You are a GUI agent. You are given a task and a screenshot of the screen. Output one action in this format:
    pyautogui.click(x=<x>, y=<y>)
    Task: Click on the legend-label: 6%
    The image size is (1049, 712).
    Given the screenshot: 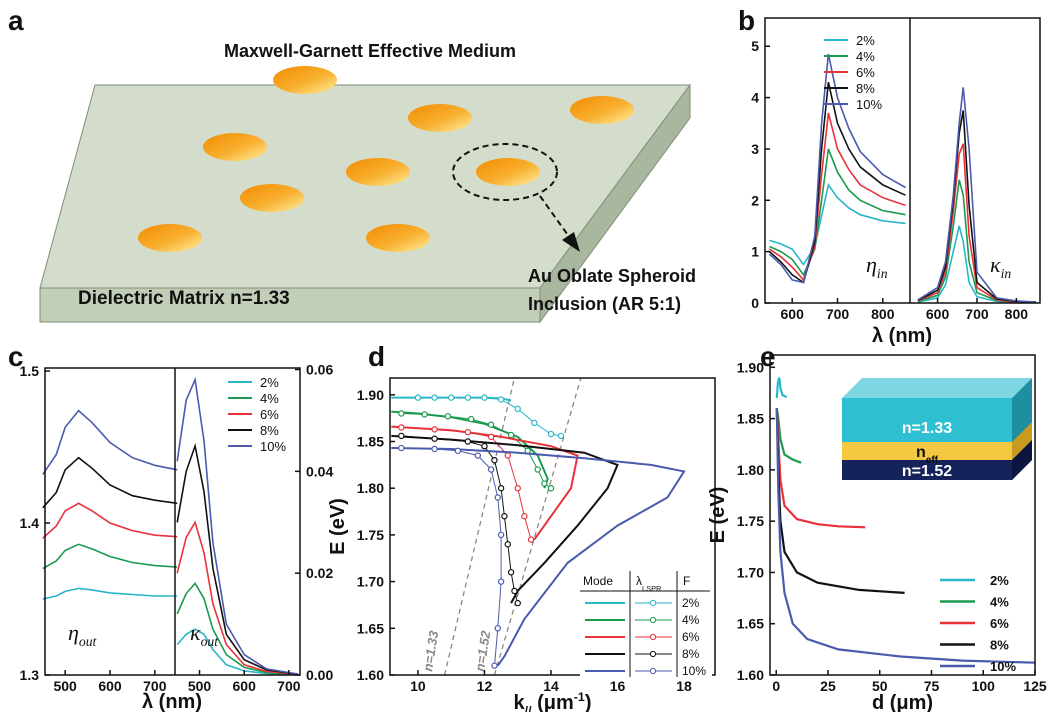 What is the action you would take?
    pyautogui.click(x=691, y=637)
    